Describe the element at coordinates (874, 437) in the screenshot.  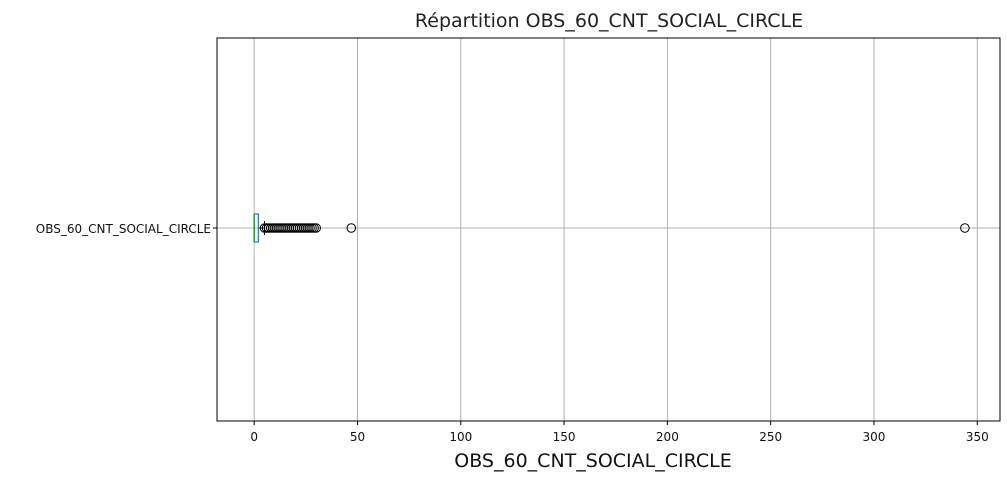
I see `x-tick-label: 300` at that location.